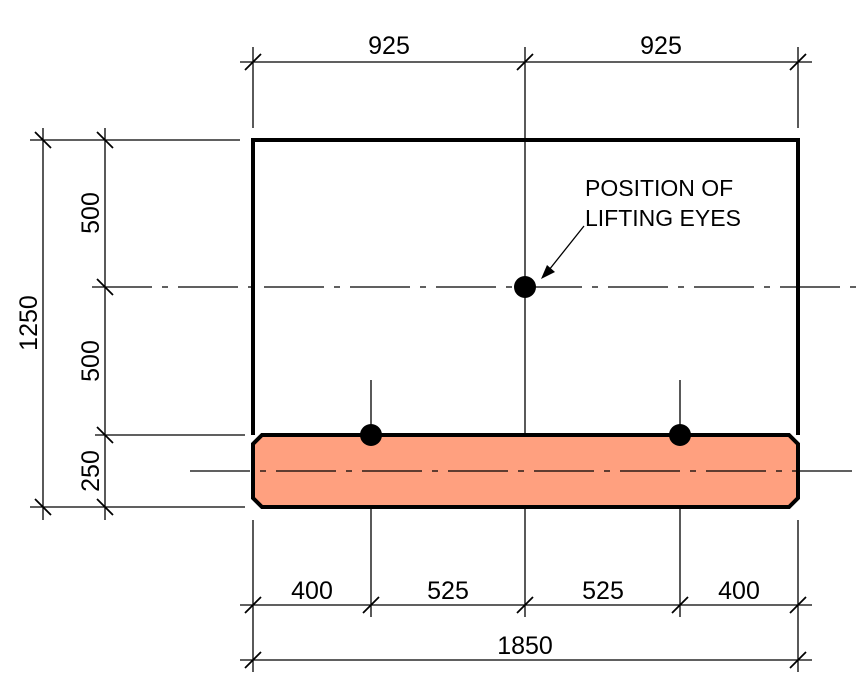 The width and height of the screenshot is (860, 675). I want to click on lifting-eye-right, so click(680, 435).